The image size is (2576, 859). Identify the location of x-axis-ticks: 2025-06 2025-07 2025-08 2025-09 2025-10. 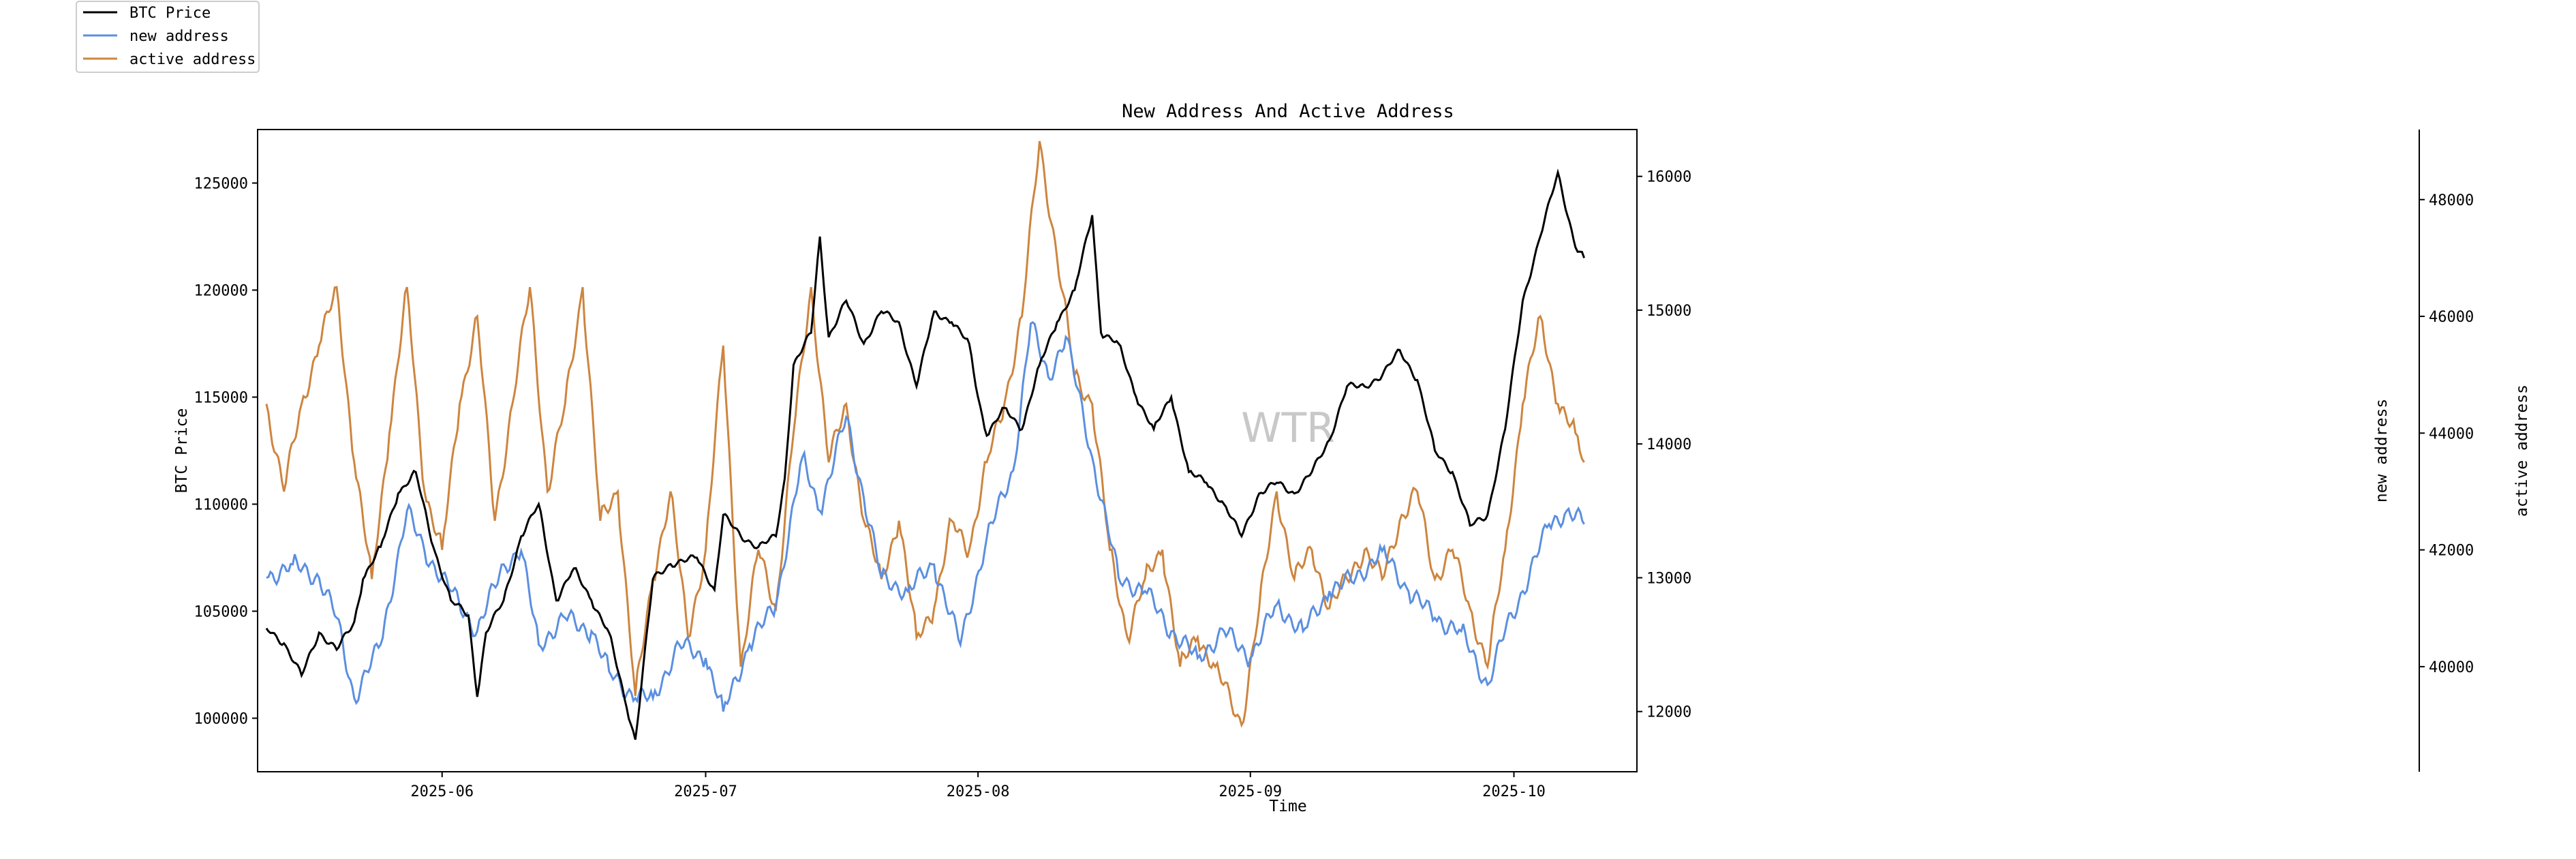
(978, 786).